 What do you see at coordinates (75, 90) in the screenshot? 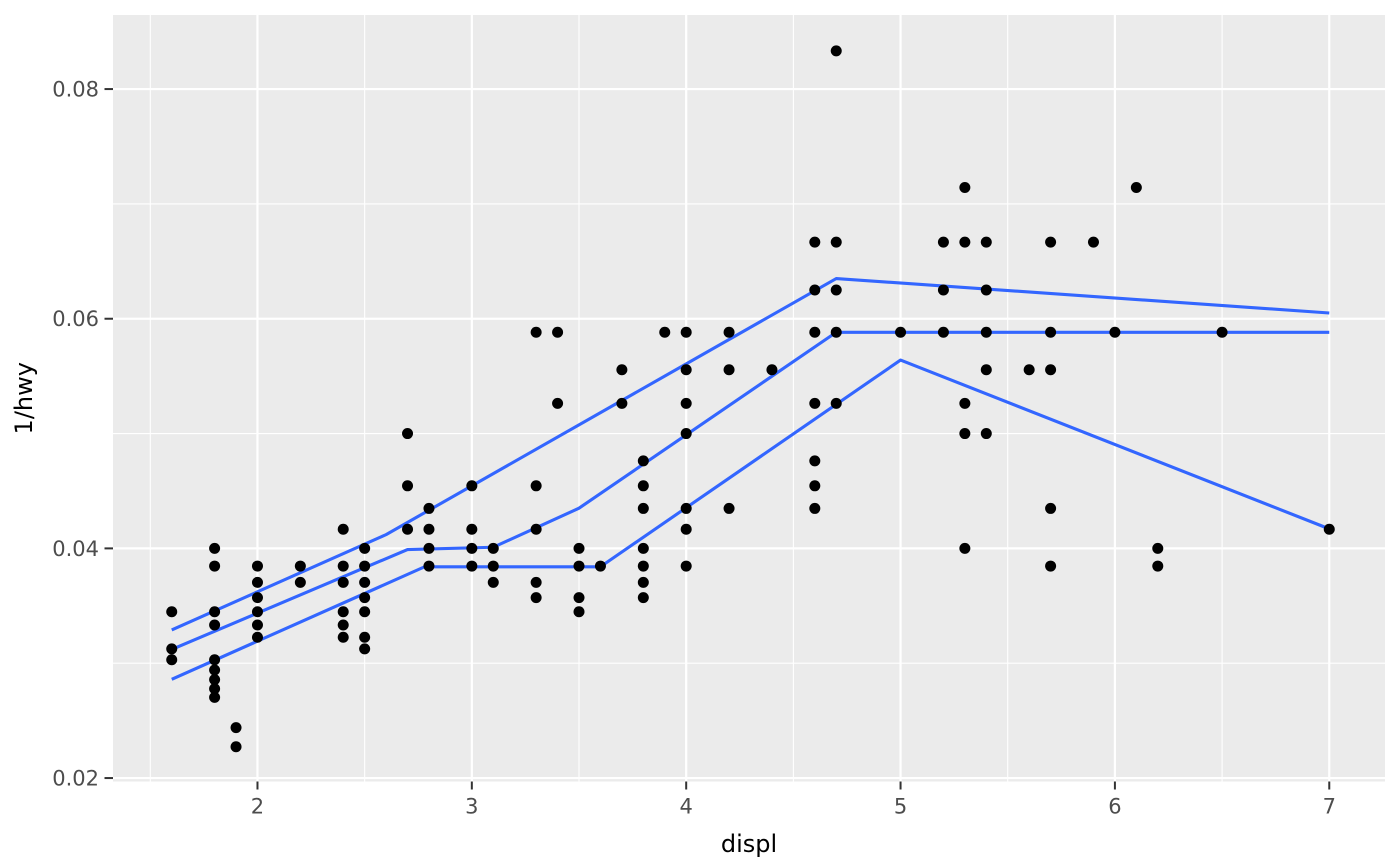
I see `y-tick-label: 0.08` at bounding box center [75, 90].